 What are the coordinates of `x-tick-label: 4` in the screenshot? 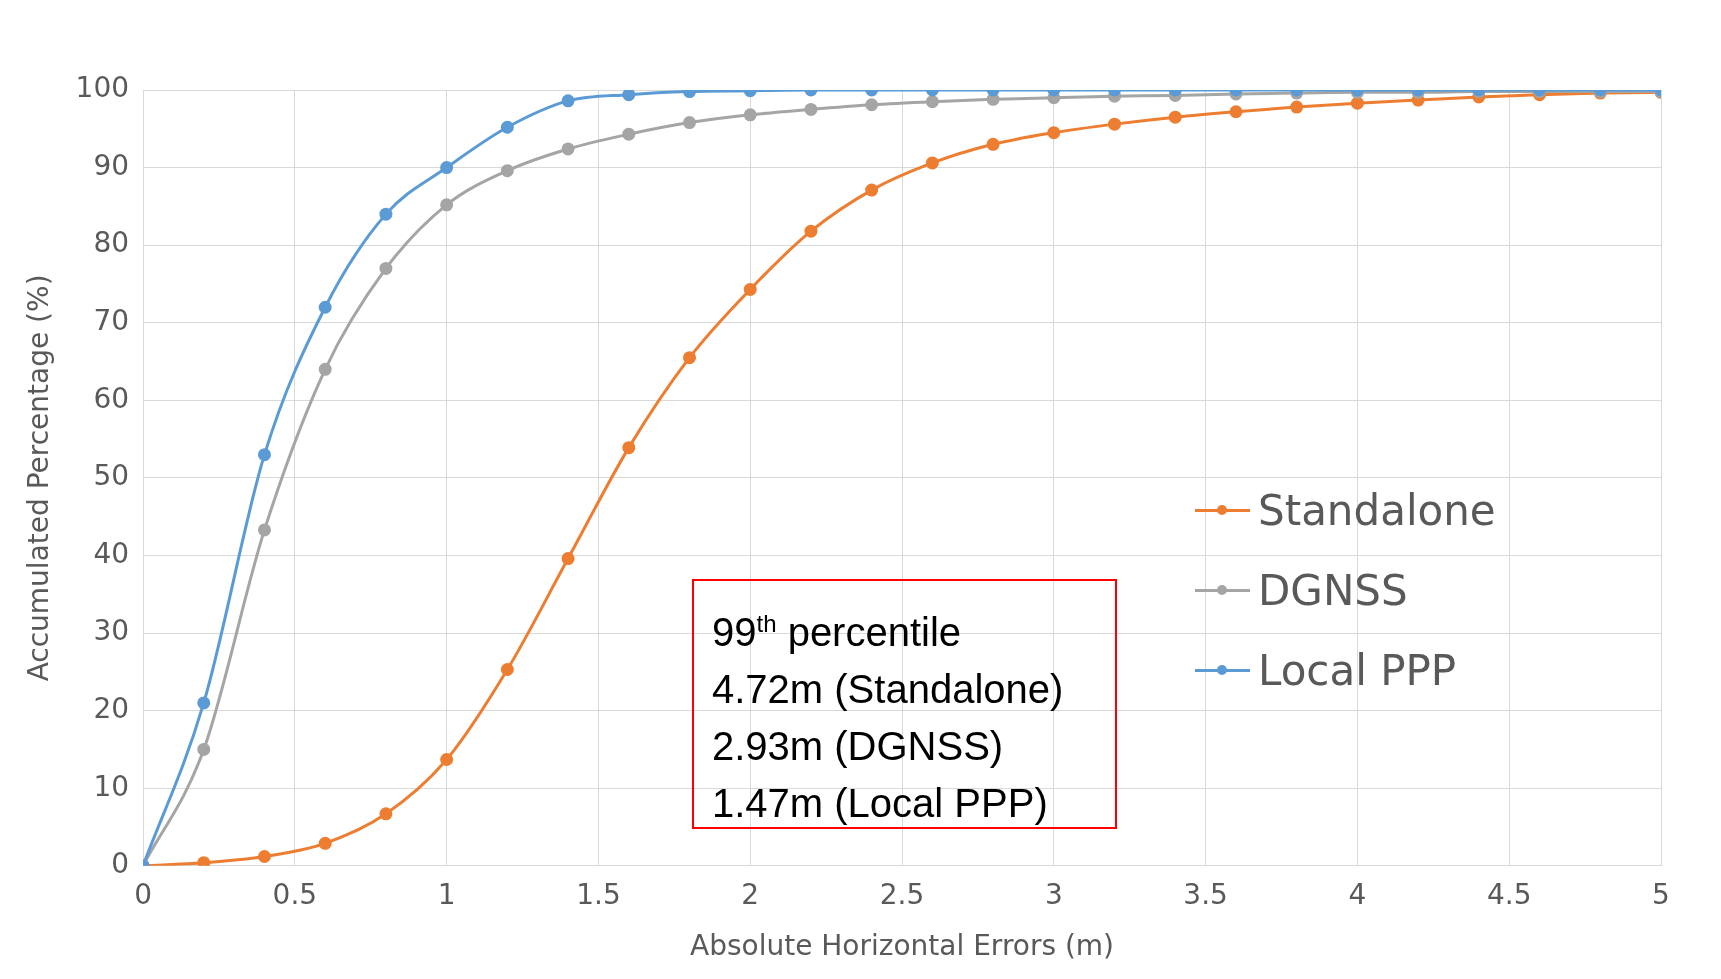 It's located at (1357, 894).